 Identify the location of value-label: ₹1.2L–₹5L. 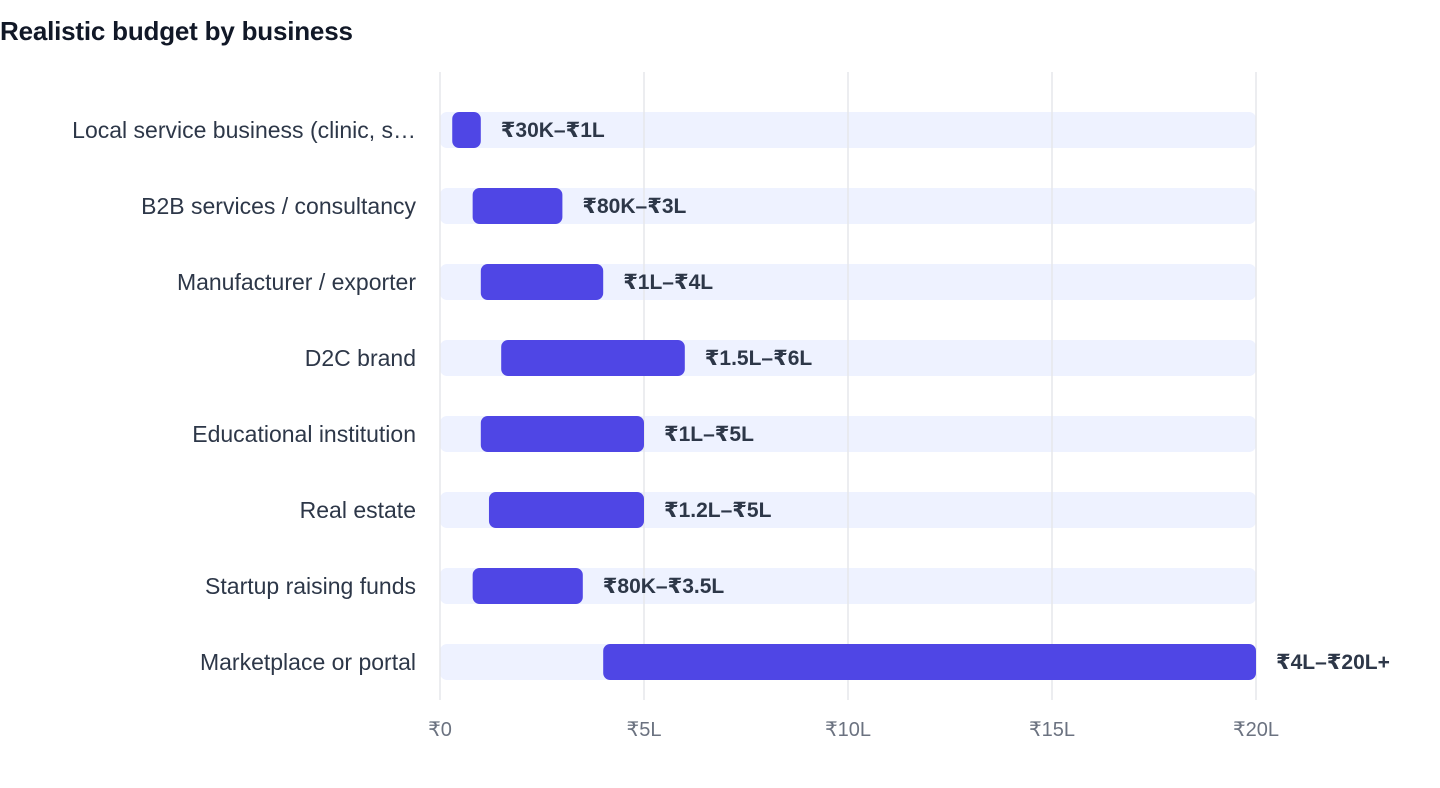
(718, 510).